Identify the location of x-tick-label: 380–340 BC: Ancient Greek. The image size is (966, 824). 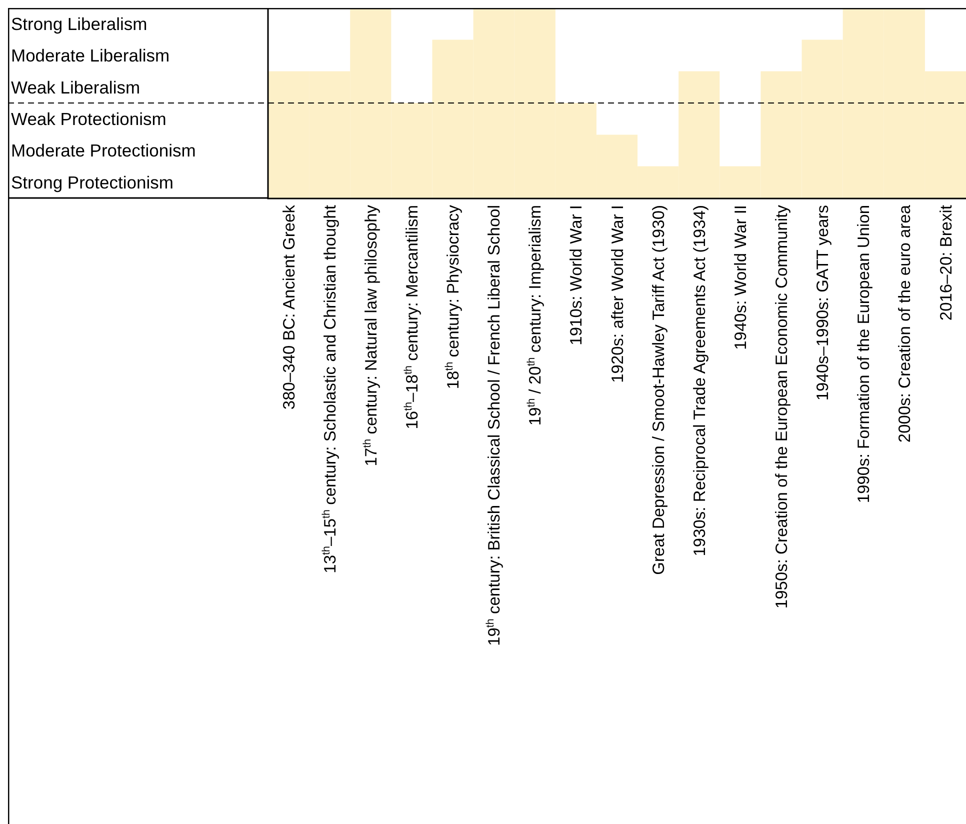
(289, 307).